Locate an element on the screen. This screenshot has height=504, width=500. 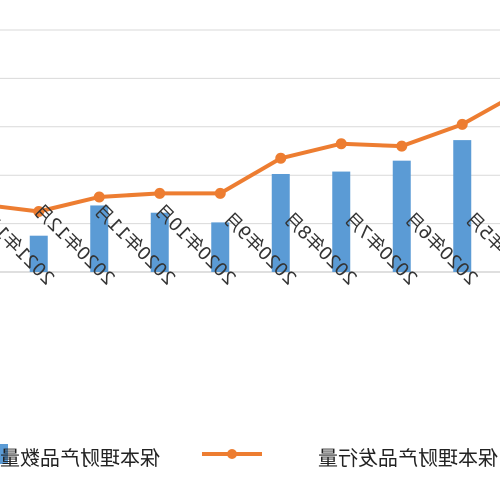
legend-label-bar-series: 保本理财产品数量 is located at coordinates (80, 458).